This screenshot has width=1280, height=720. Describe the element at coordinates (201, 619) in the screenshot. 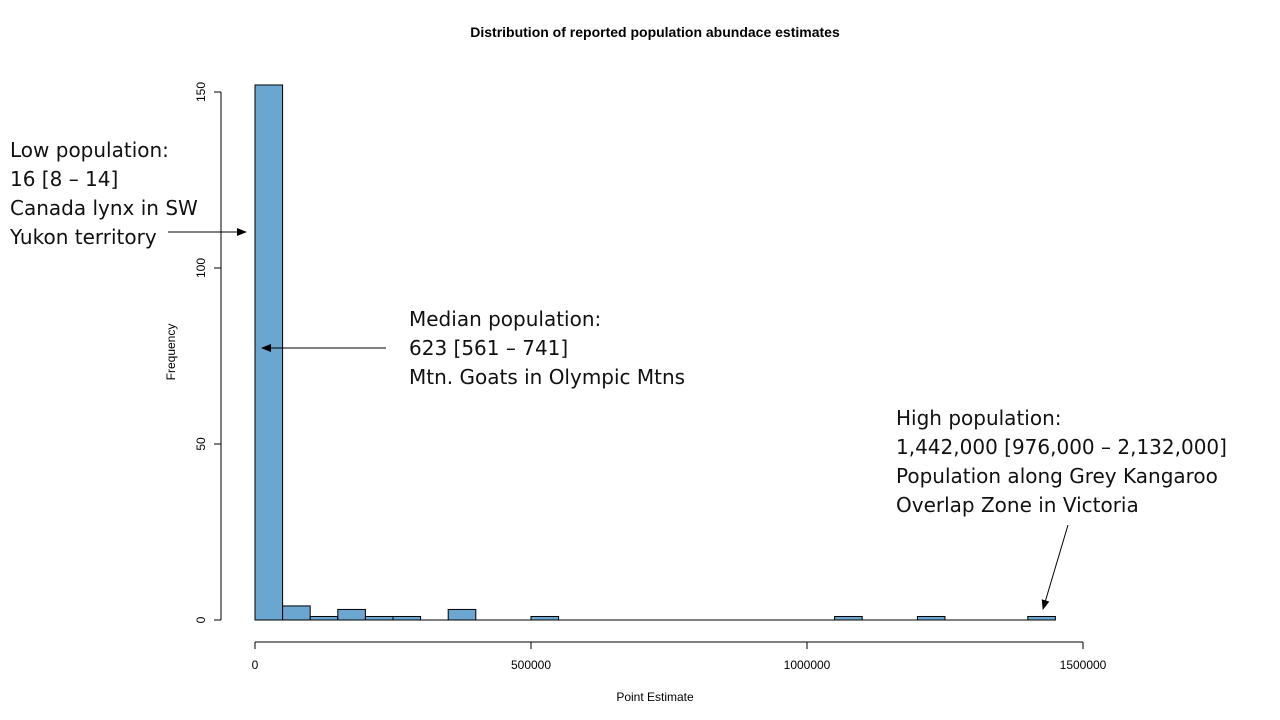

I see `y-tick-label: 0` at that location.